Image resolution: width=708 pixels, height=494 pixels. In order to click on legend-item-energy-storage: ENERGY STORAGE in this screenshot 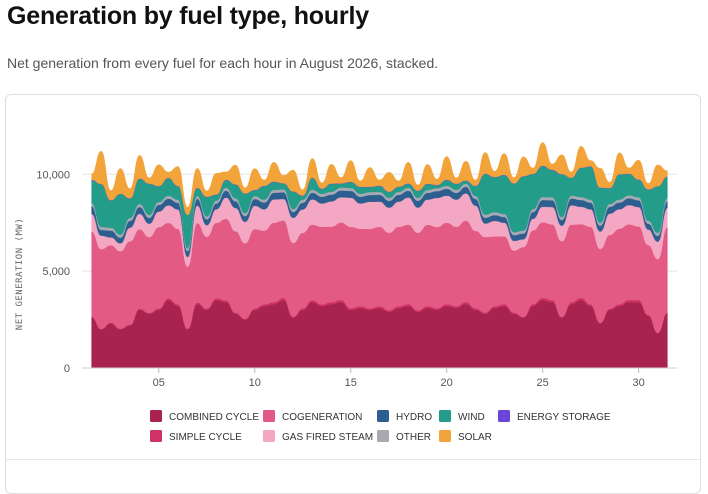, I will do `click(554, 416)`.